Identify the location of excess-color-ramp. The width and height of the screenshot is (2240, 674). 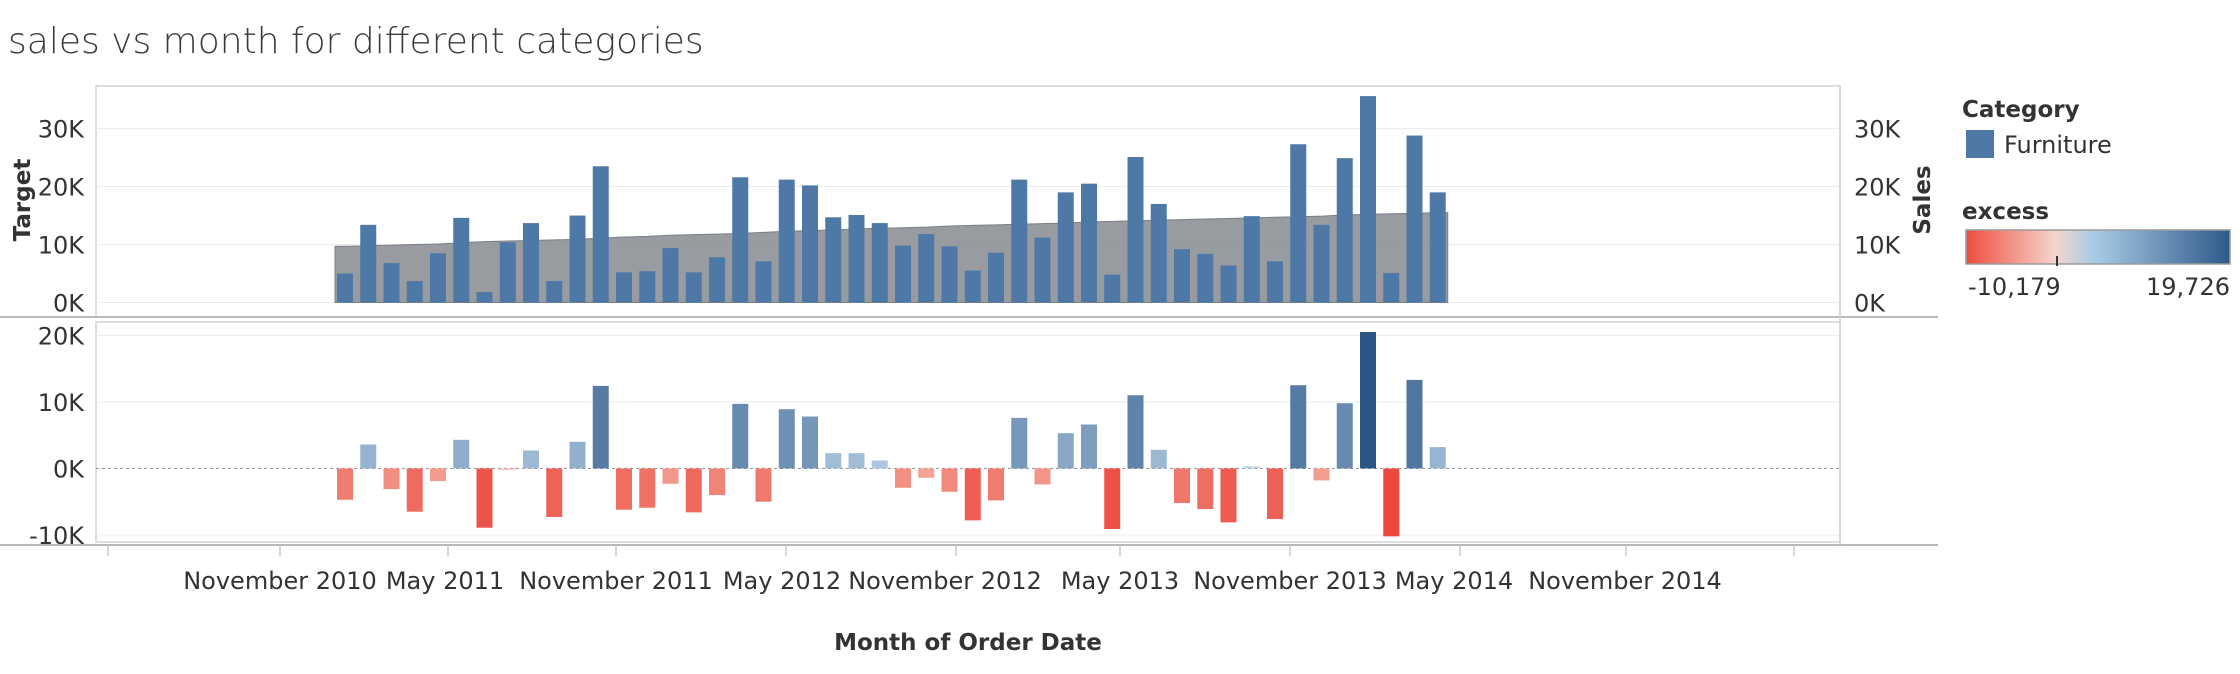
(2098, 247).